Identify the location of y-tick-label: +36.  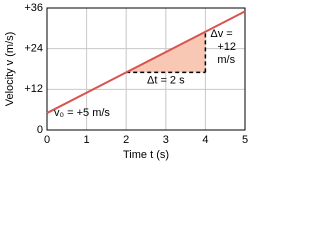
(33, 8).